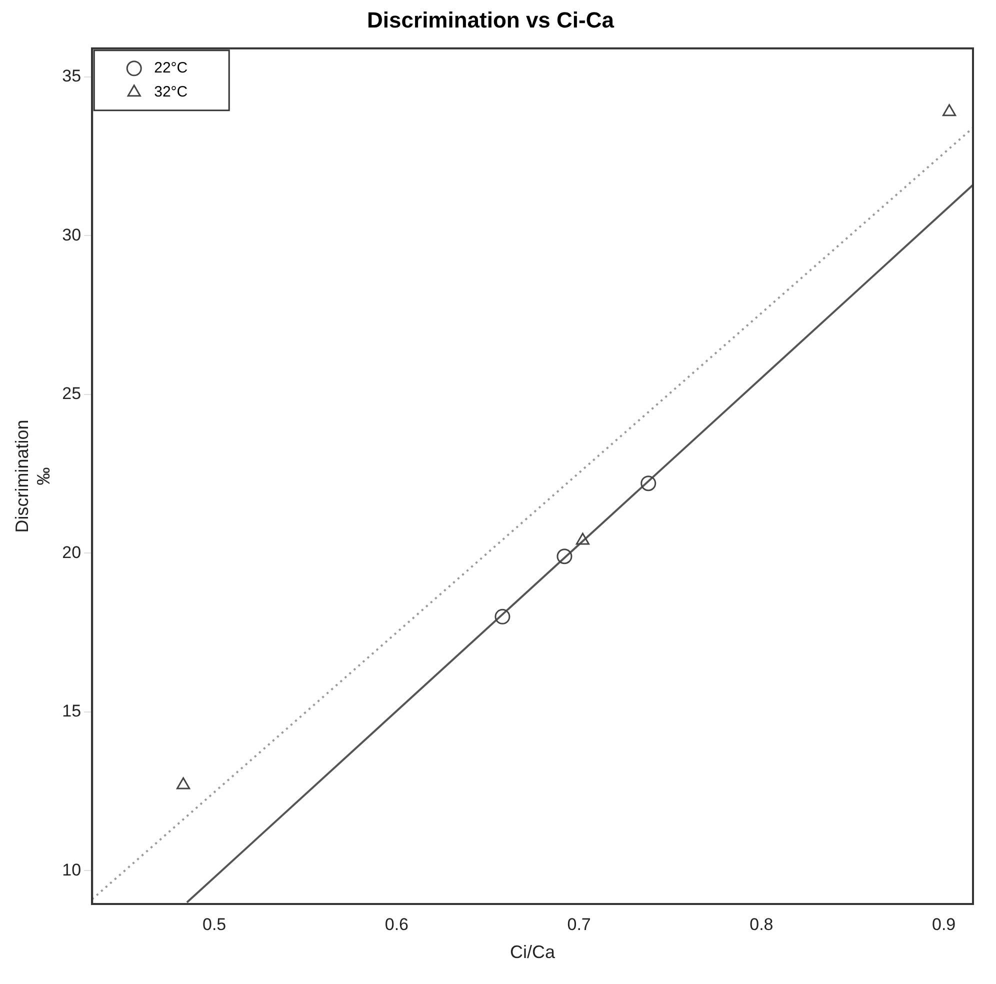  Describe the element at coordinates (171, 68) in the screenshot. I see `legend-label: 22°C` at that location.